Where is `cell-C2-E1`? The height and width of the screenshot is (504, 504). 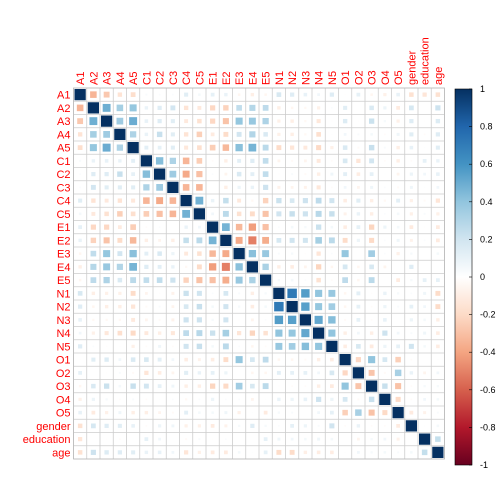
cell-C2-E1 is located at coordinates (212, 174).